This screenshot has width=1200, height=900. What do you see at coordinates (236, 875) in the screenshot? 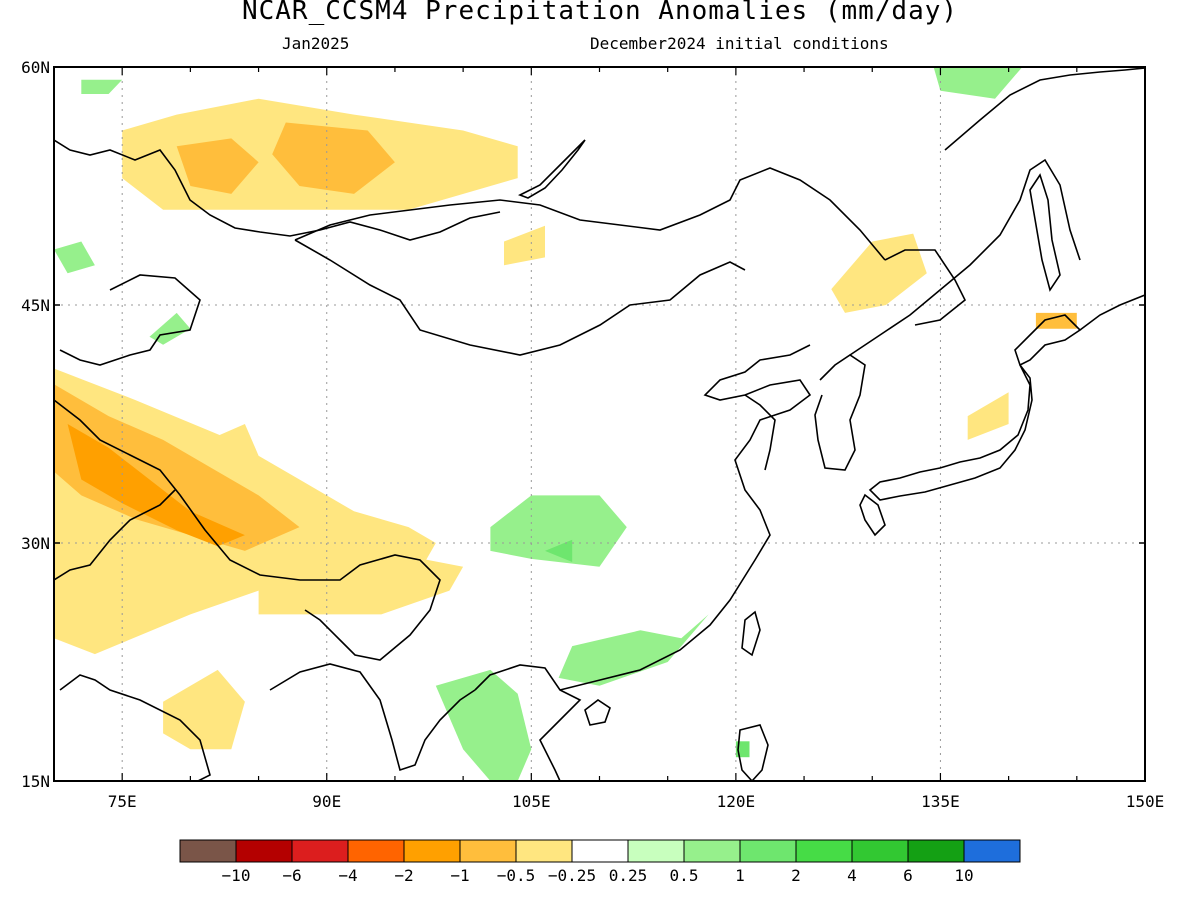
I see `colorbar-label: −10` at bounding box center [236, 875].